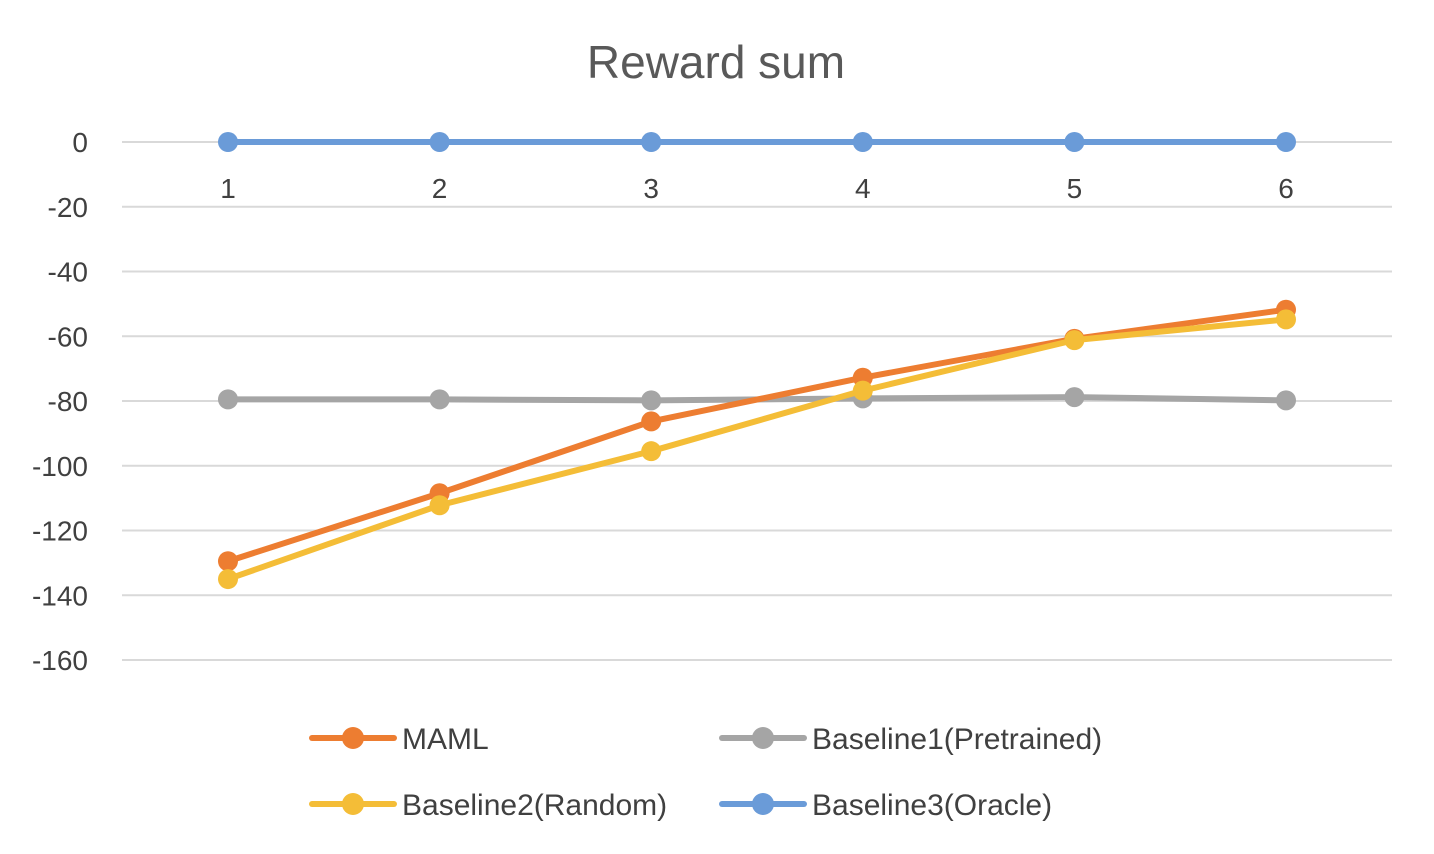 This screenshot has height=854, width=1434. What do you see at coordinates (757, 142) in the screenshot?
I see `series-baseline3-oracle-` at bounding box center [757, 142].